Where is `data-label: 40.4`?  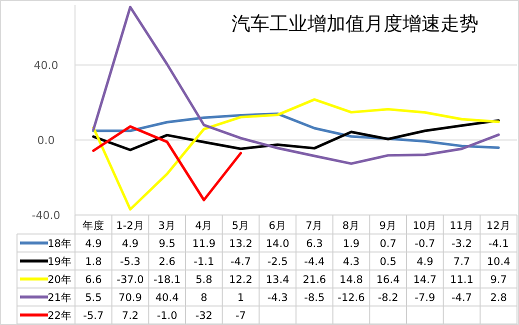 data-label: 40.4 is located at coordinates (167, 298).